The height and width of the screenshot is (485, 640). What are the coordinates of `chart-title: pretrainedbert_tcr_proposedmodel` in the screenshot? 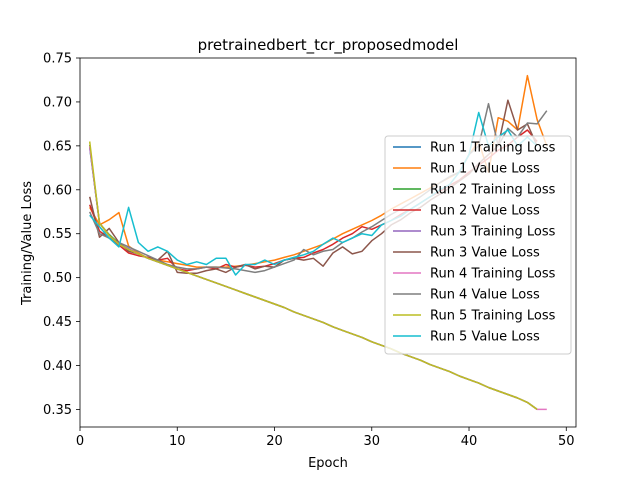 It's located at (328, 45).